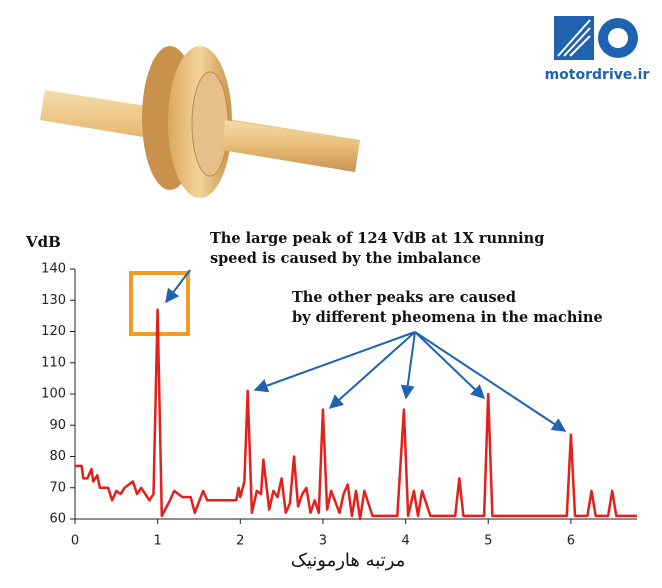 This screenshot has height=588, width=662. What do you see at coordinates (53, 331) in the screenshot?
I see `y-tick-label: 120` at bounding box center [53, 331].